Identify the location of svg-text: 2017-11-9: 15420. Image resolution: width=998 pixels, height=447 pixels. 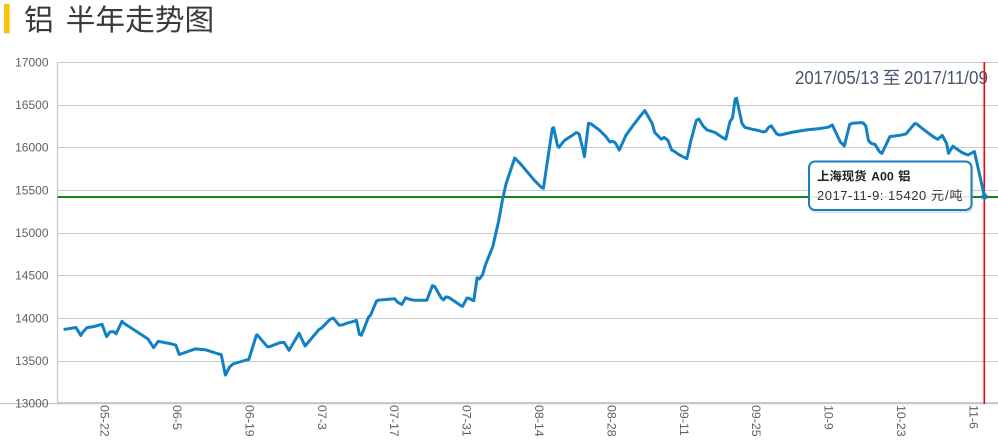
(872, 195).